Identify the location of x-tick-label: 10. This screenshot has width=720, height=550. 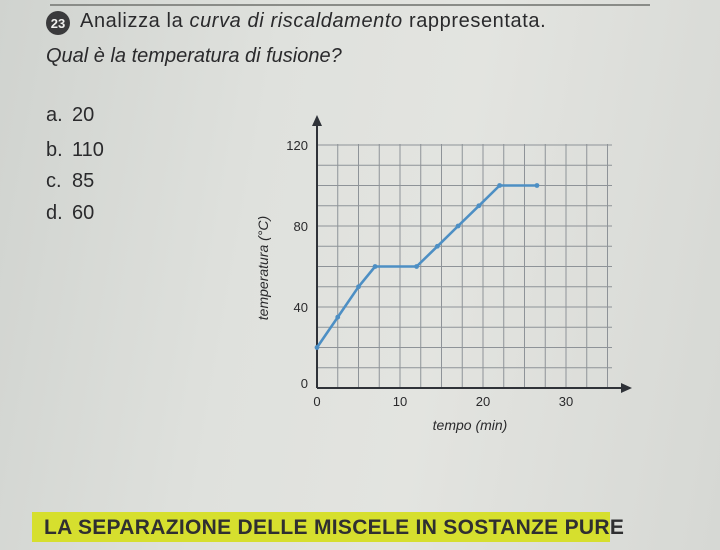
(400, 401).